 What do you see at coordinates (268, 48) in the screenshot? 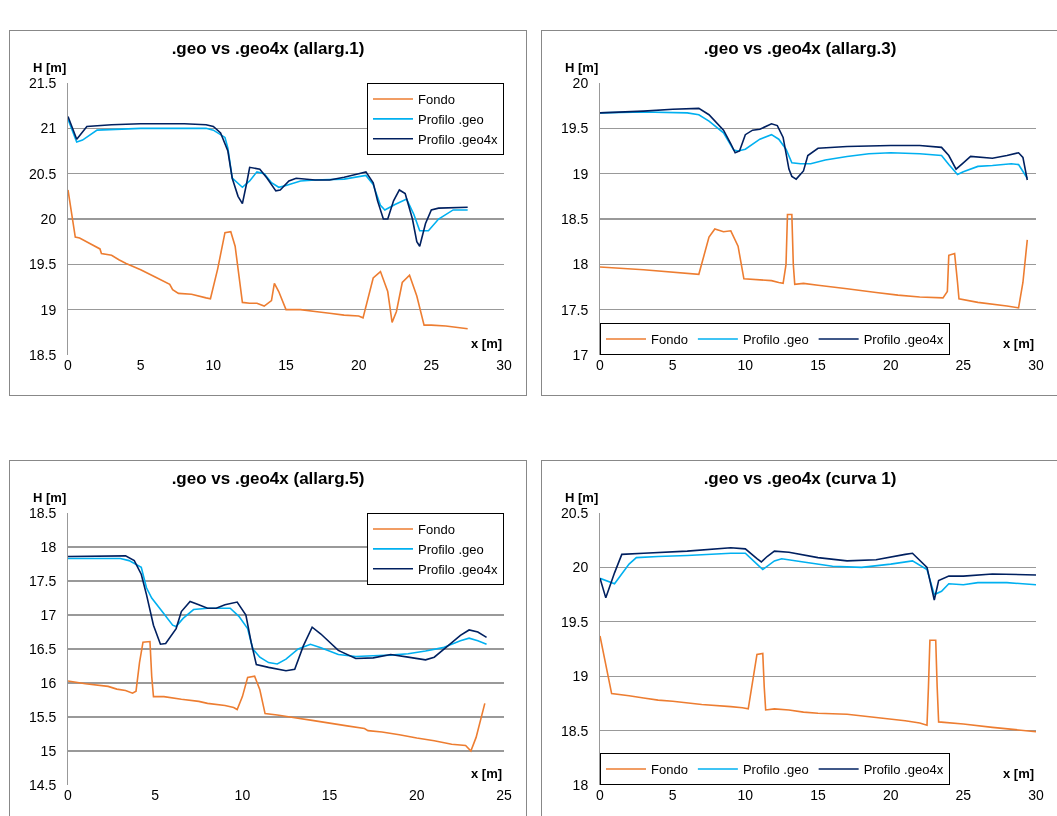
I see `chart-title: .geo vs .geo4x (allarg.1)` at bounding box center [268, 48].